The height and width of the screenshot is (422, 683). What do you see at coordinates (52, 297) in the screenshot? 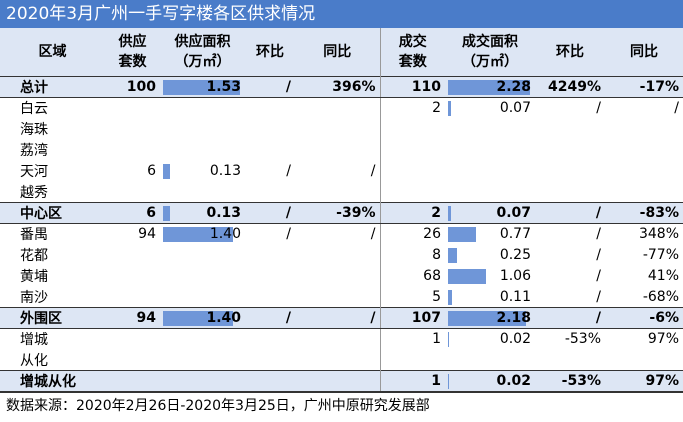
I see `row-label: 南沙` at bounding box center [52, 297].